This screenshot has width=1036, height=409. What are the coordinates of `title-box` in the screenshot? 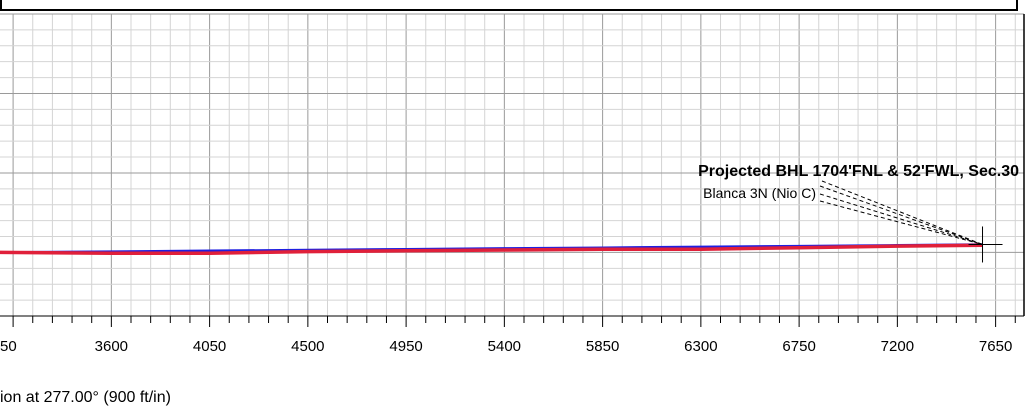 It's located at (509, 5).